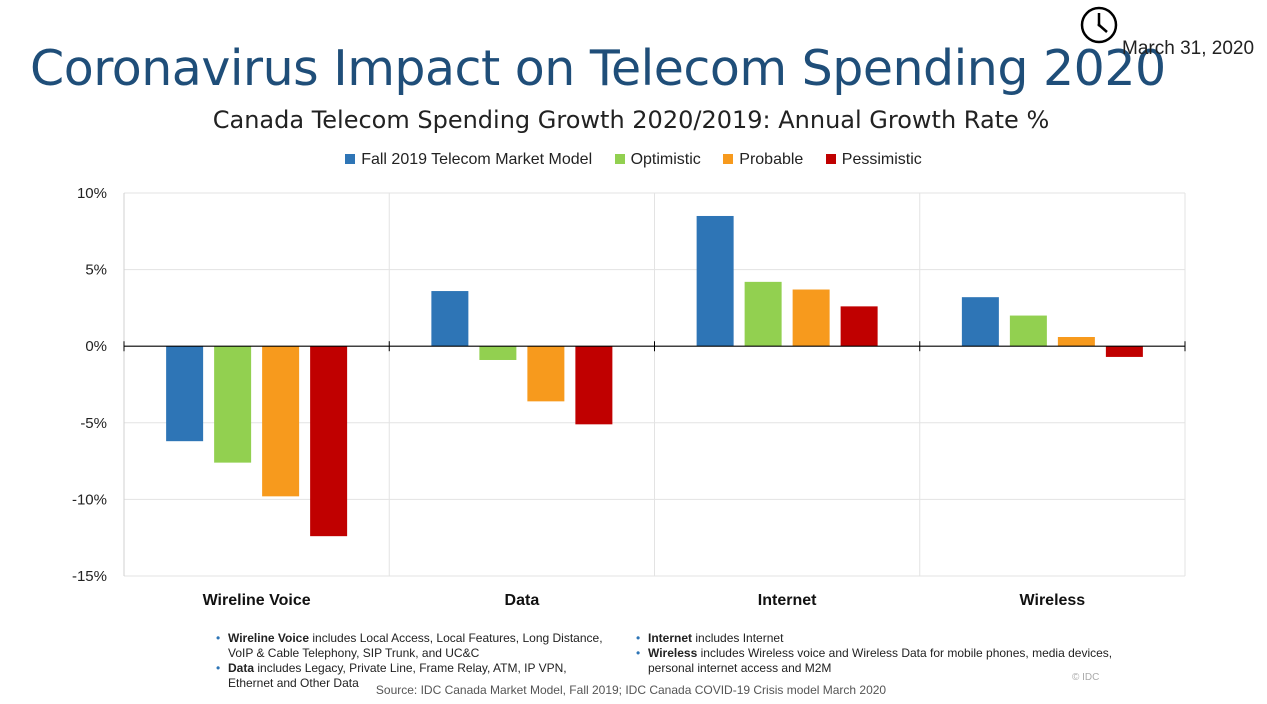 The image size is (1267, 704). I want to click on copyright: © IDC, so click(1086, 677).